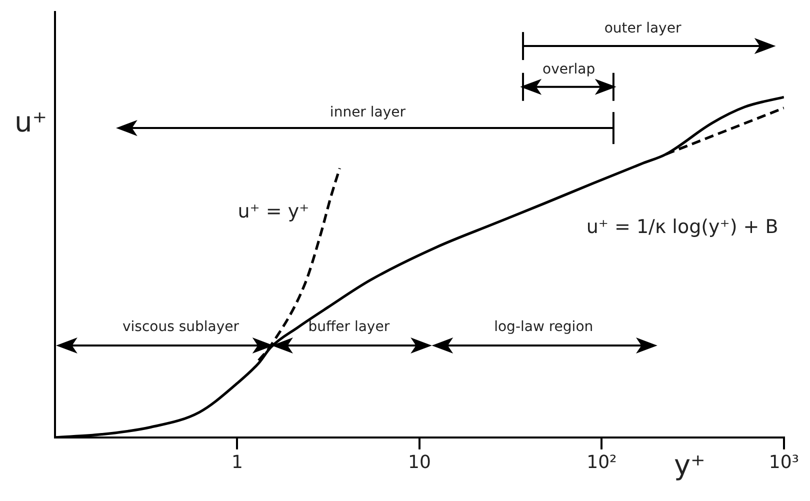  What do you see at coordinates (601, 462) in the screenshot?
I see `x-tick-label: 10²` at bounding box center [601, 462].